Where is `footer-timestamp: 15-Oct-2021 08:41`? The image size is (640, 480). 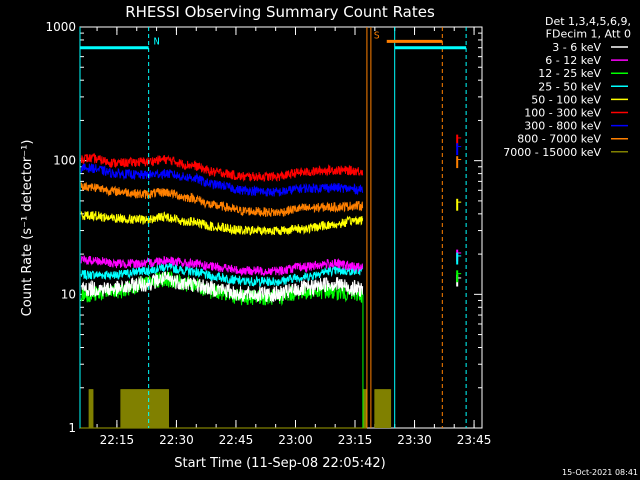 footer-timestamp: 15-Oct-2021 08:41 is located at coordinates (600, 472).